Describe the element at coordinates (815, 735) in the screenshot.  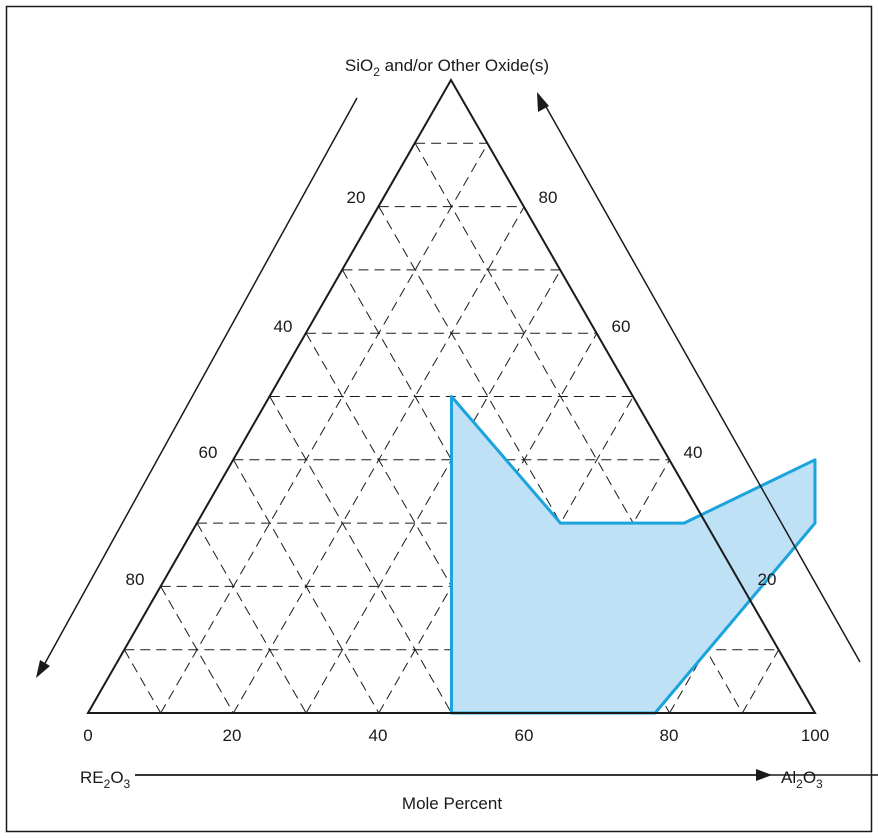
I see `bottom-tick-100: 100` at that location.